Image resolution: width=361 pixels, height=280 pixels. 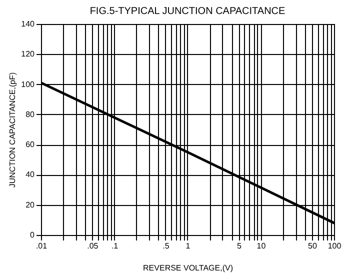 What do you see at coordinates (239, 246) in the screenshot?
I see `x-tick-label: 5` at bounding box center [239, 246].